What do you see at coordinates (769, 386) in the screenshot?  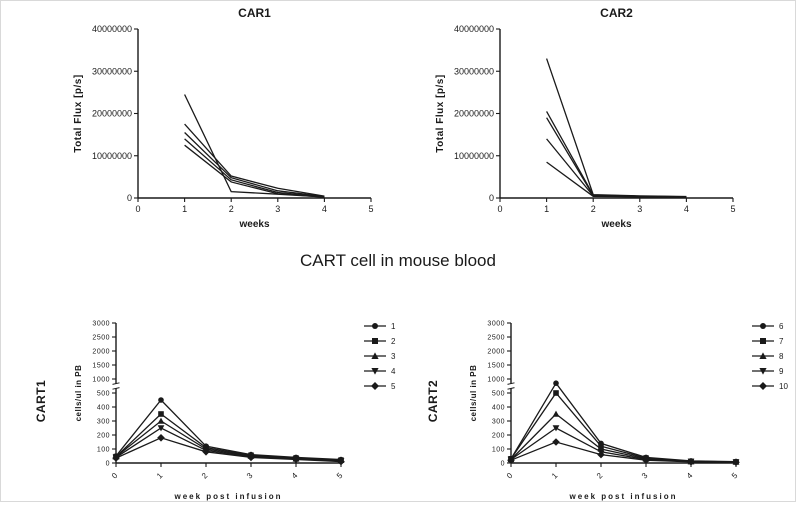 I see `legend-item-10: 10` at bounding box center [769, 386].